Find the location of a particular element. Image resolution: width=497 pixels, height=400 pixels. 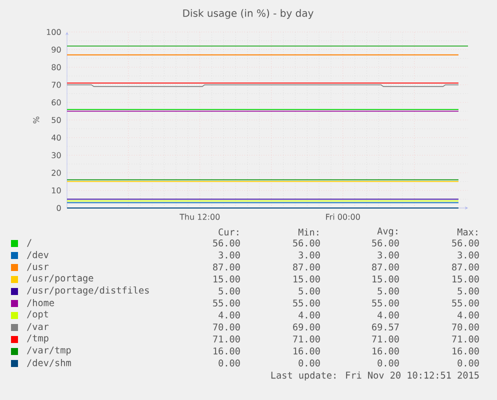

text: Last update: Fri Nov 20 10:12:51 2015 is located at coordinates (375, 375).